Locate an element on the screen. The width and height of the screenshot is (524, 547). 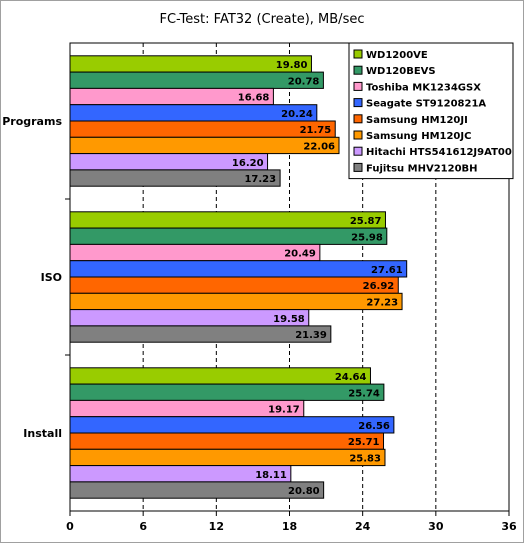
legend-entry-hitachi-hts541612j9at00: Hitachi HTS541612J9AT00 is located at coordinates (439, 152).